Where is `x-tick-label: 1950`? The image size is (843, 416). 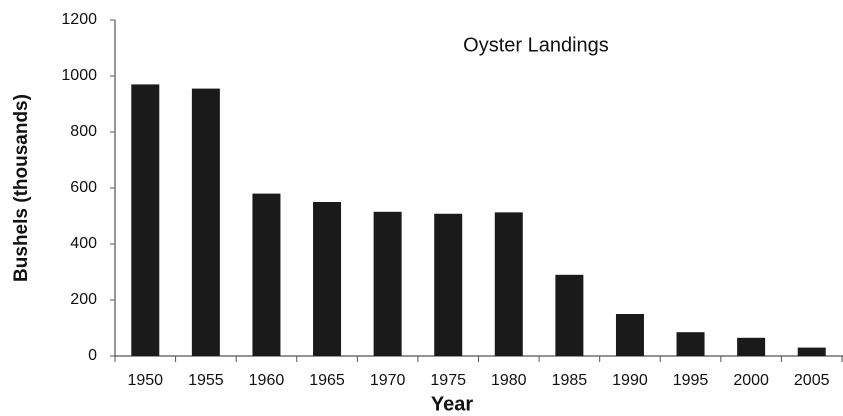
x-tick-label: 1950 is located at coordinates (145, 380).